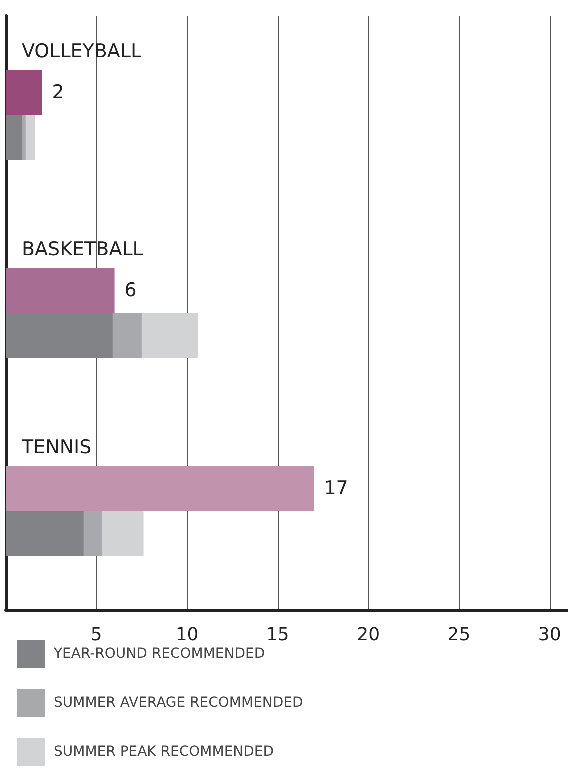  I want to click on x-tick-label: 5, so click(96, 635).